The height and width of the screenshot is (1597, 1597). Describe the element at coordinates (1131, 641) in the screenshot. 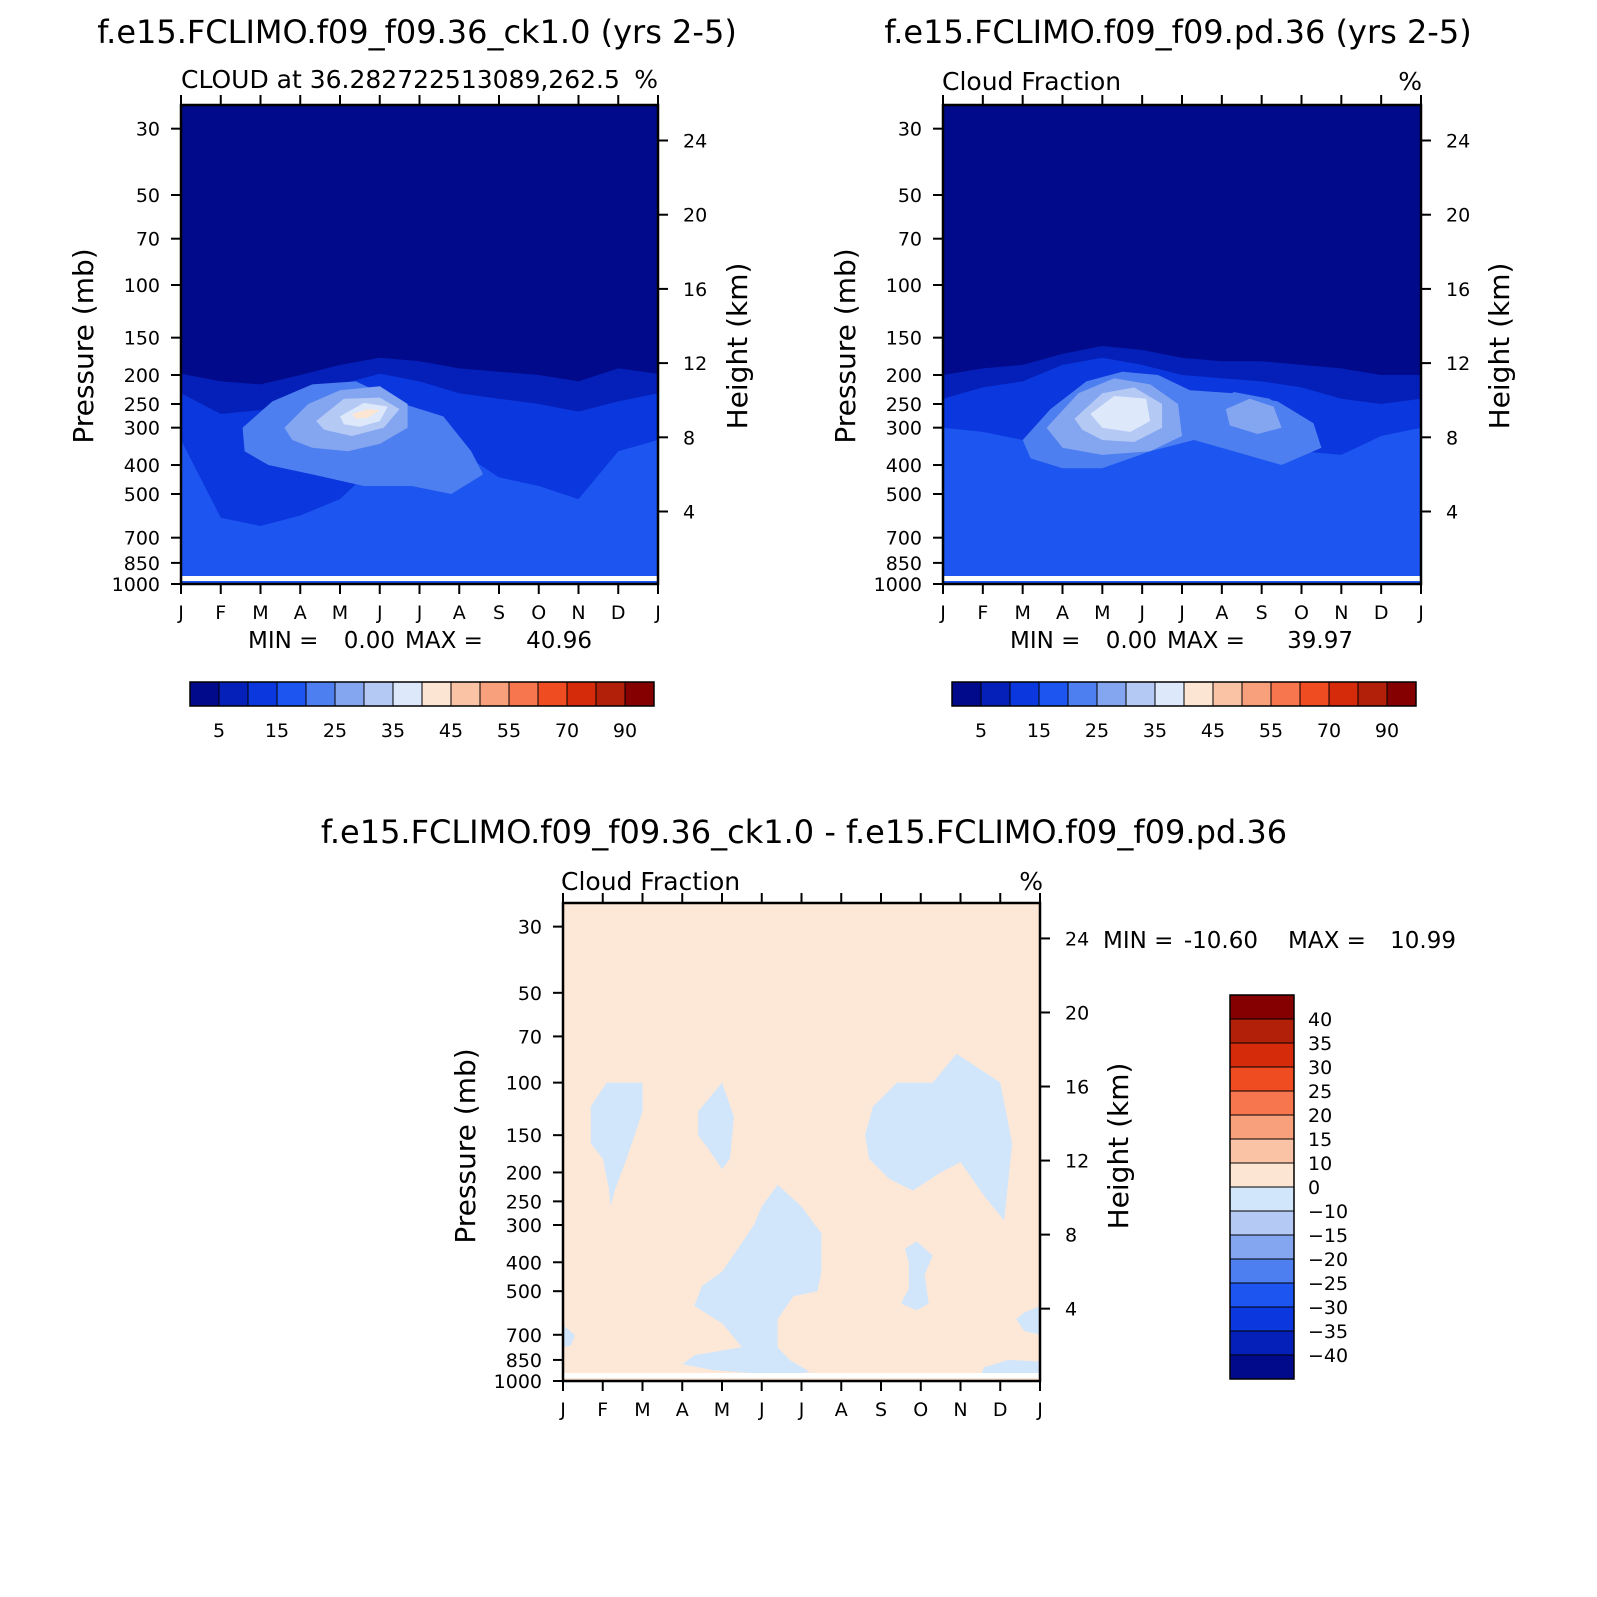

I see `min-value: 0.00` at that location.